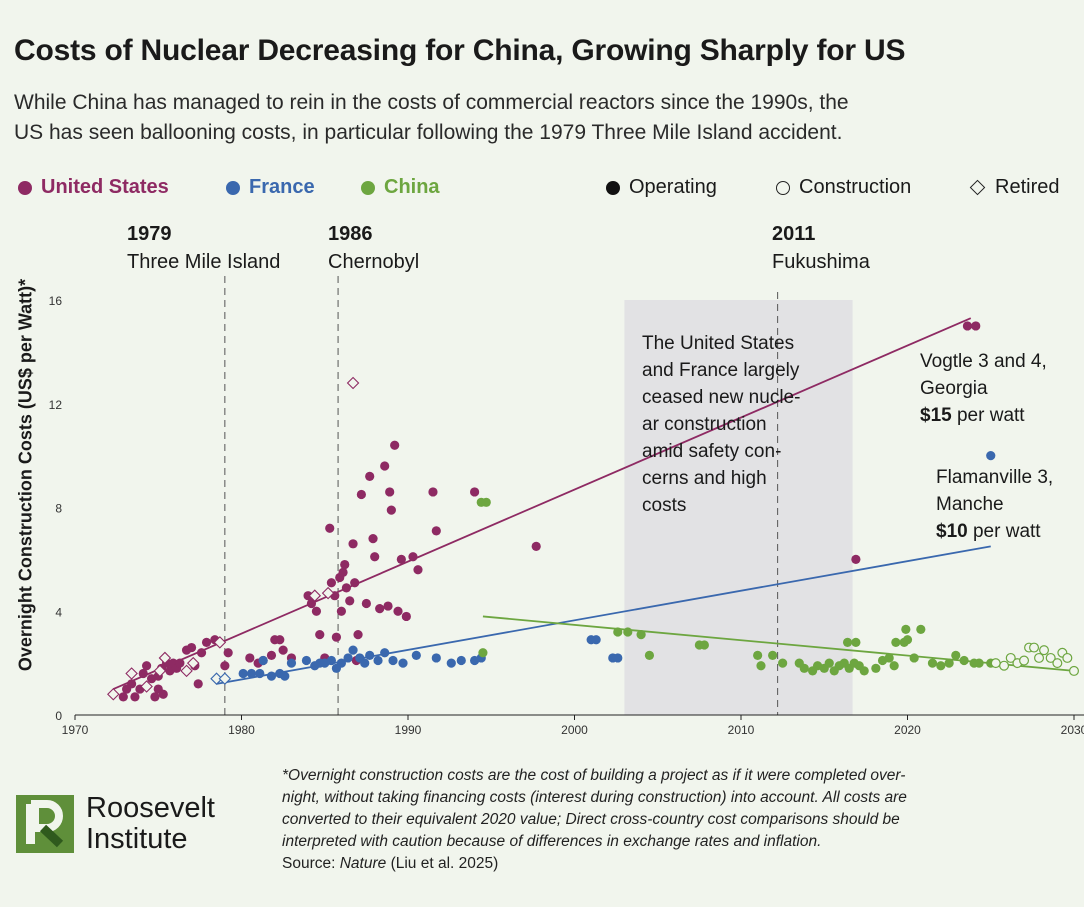 The image size is (1084, 907). I want to click on annotation-line: ar construction, so click(704, 424).